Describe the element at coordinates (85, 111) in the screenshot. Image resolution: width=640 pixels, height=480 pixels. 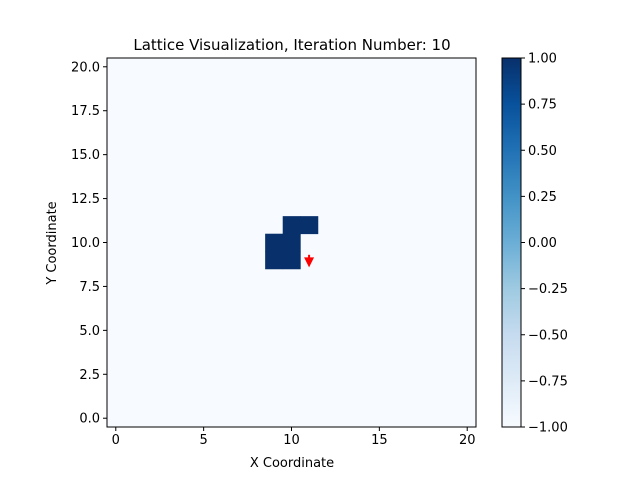
I see `y-tick-label: 17.5` at that location.